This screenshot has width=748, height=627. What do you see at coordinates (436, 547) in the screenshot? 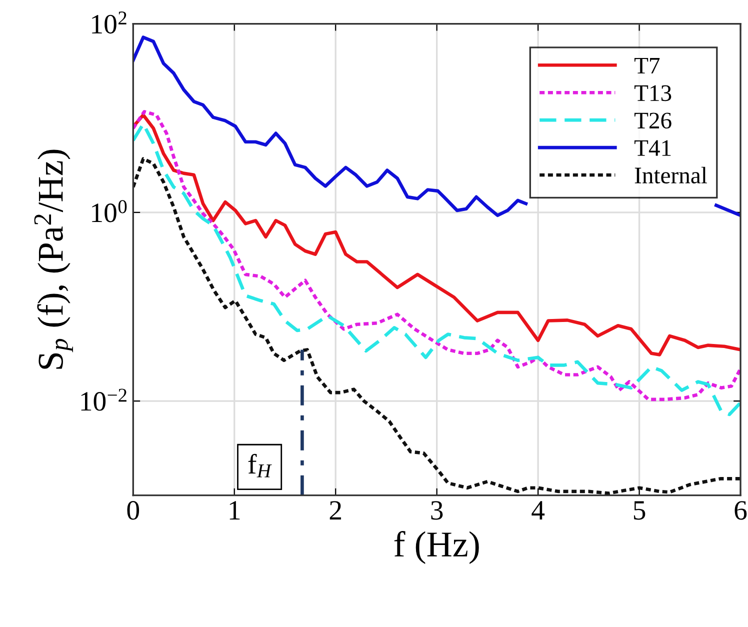
I see `x-axis-title: f (Hz)` at bounding box center [436, 547].